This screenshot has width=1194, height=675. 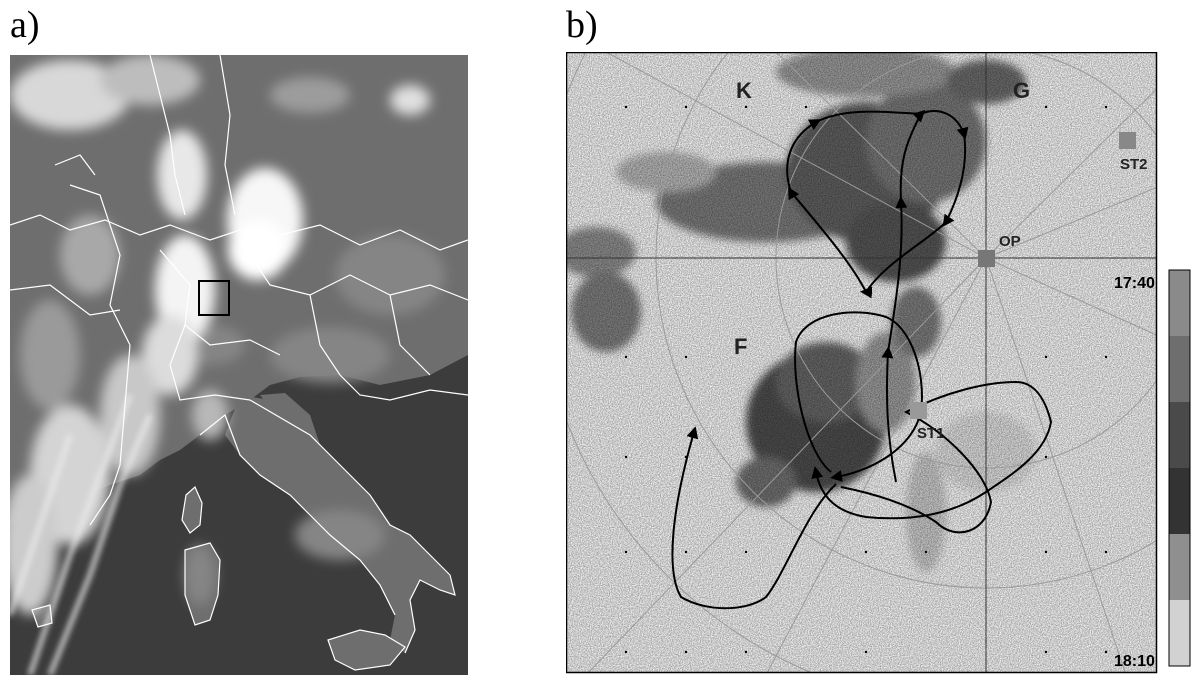 I want to click on cloud-streaks, so click(x=81, y=534).